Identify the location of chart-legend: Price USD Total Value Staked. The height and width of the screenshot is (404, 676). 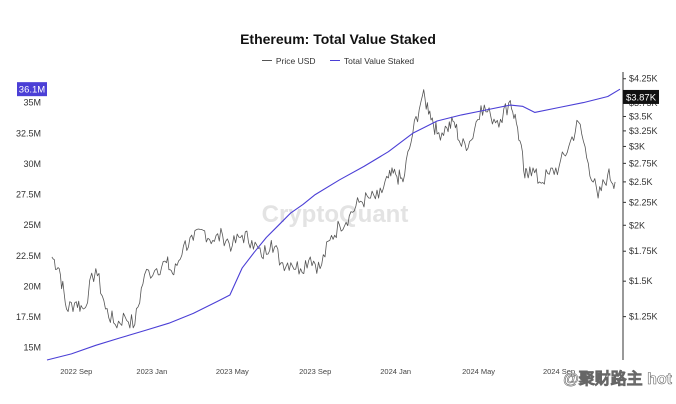
(338, 59).